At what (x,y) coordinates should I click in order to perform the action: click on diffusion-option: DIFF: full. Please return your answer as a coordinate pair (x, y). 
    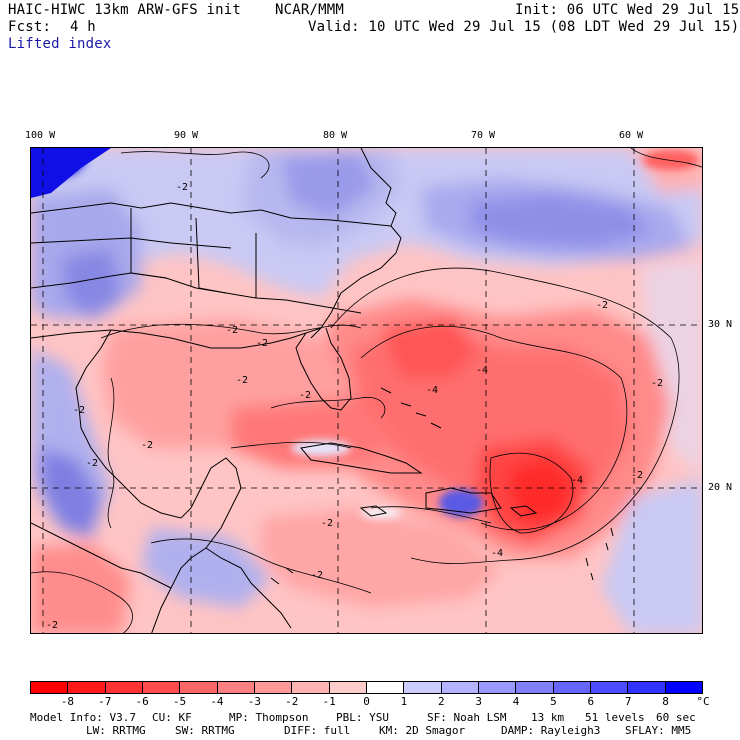
    Looking at the image, I should click on (317, 730).